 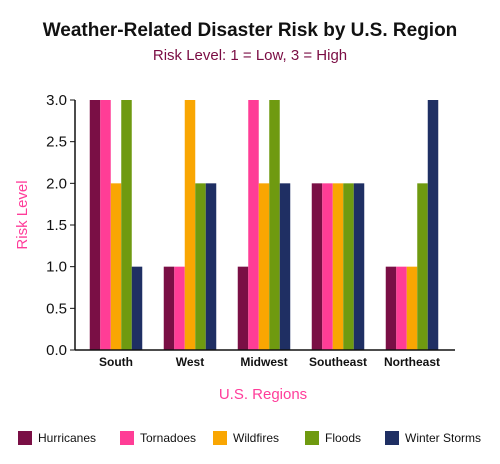 I want to click on bar-floods-midwest, so click(x=274, y=225).